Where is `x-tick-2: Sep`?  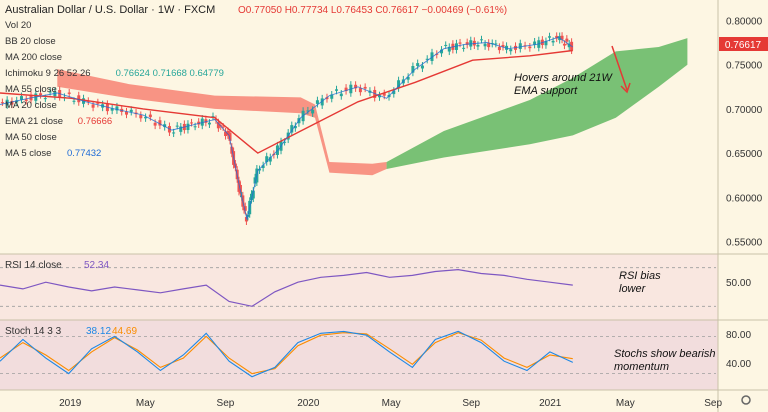
x-tick-2: Sep is located at coordinates (226, 403).